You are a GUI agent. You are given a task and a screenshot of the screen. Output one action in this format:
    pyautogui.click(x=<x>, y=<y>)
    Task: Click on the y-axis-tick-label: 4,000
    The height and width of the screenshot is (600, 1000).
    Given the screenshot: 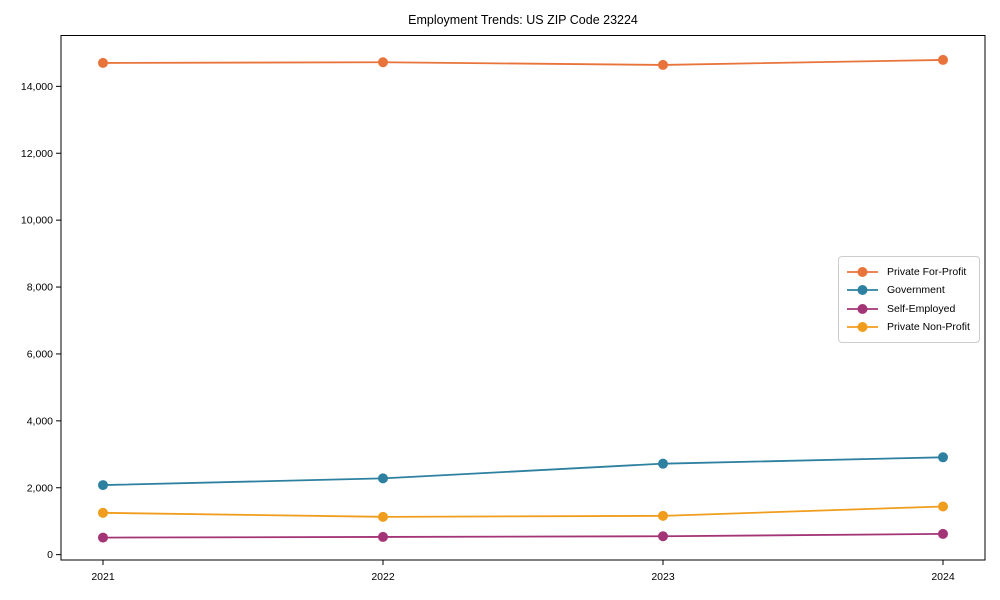 What is the action you would take?
    pyautogui.click(x=40, y=421)
    